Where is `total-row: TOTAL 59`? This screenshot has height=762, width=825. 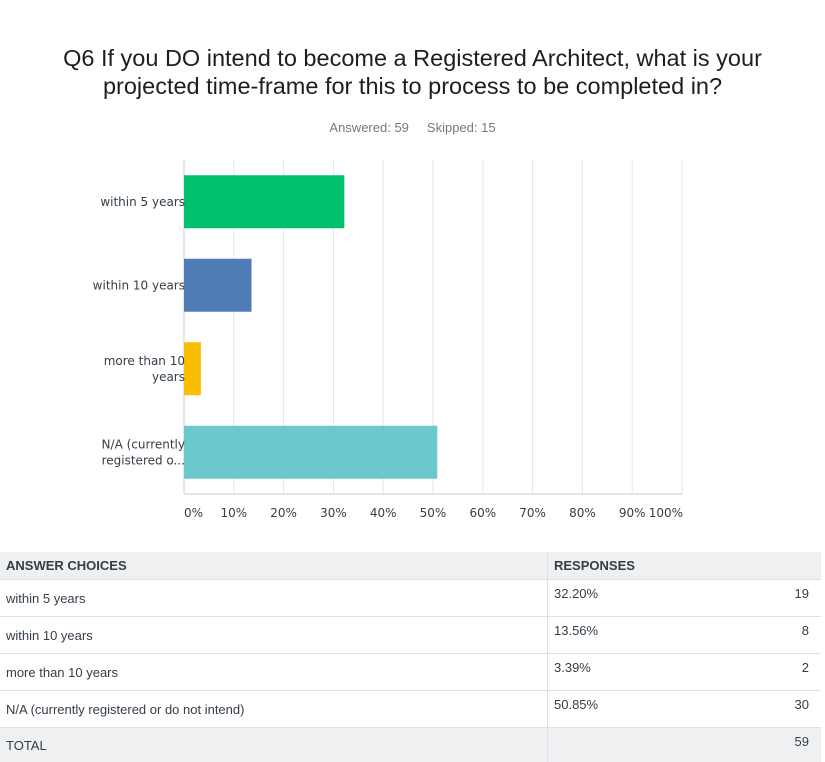
total-row: TOTAL 59 is located at coordinates (410, 745).